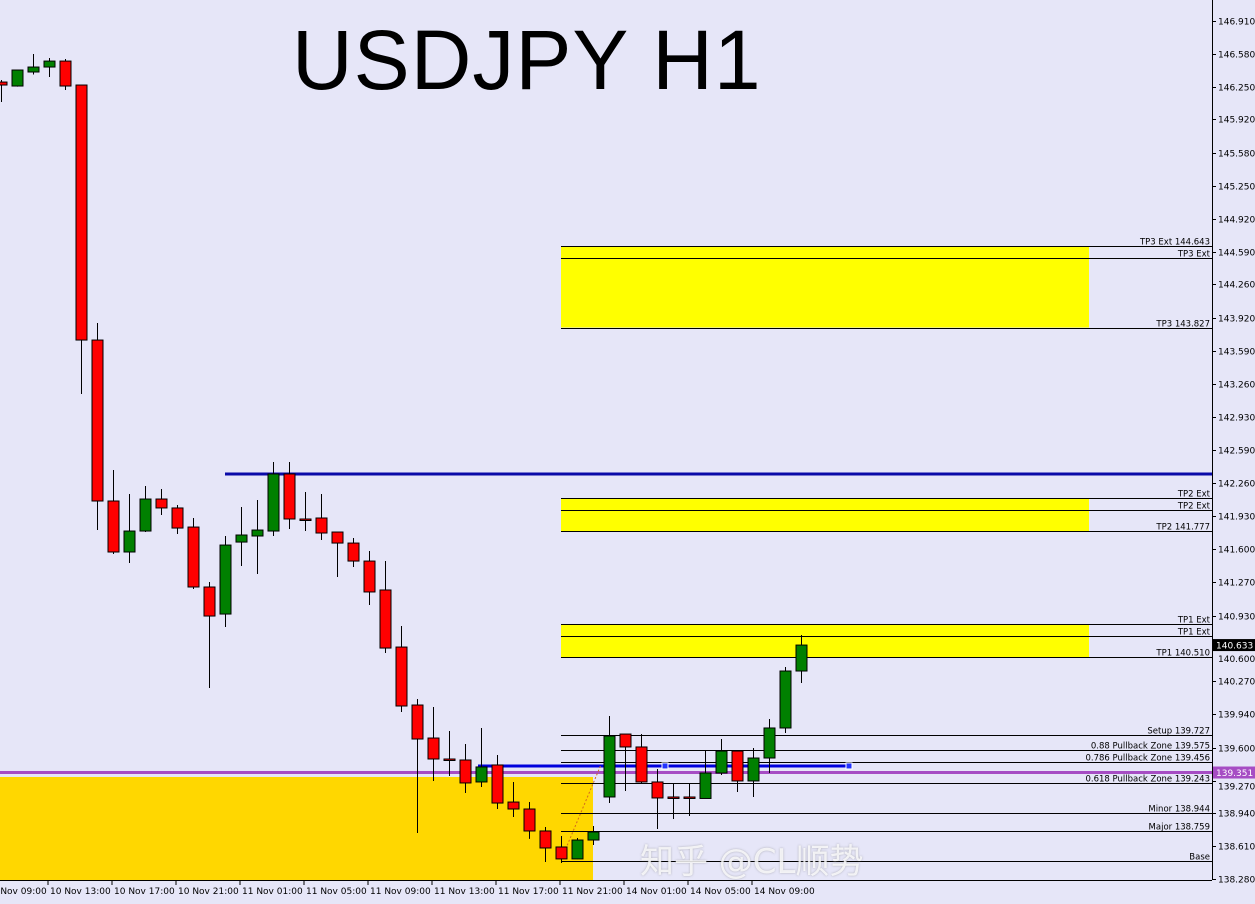 This screenshot has height=904, width=1255. What do you see at coordinates (1194, 255) in the screenshot?
I see `level-label: TP3 Ext` at bounding box center [1194, 255].